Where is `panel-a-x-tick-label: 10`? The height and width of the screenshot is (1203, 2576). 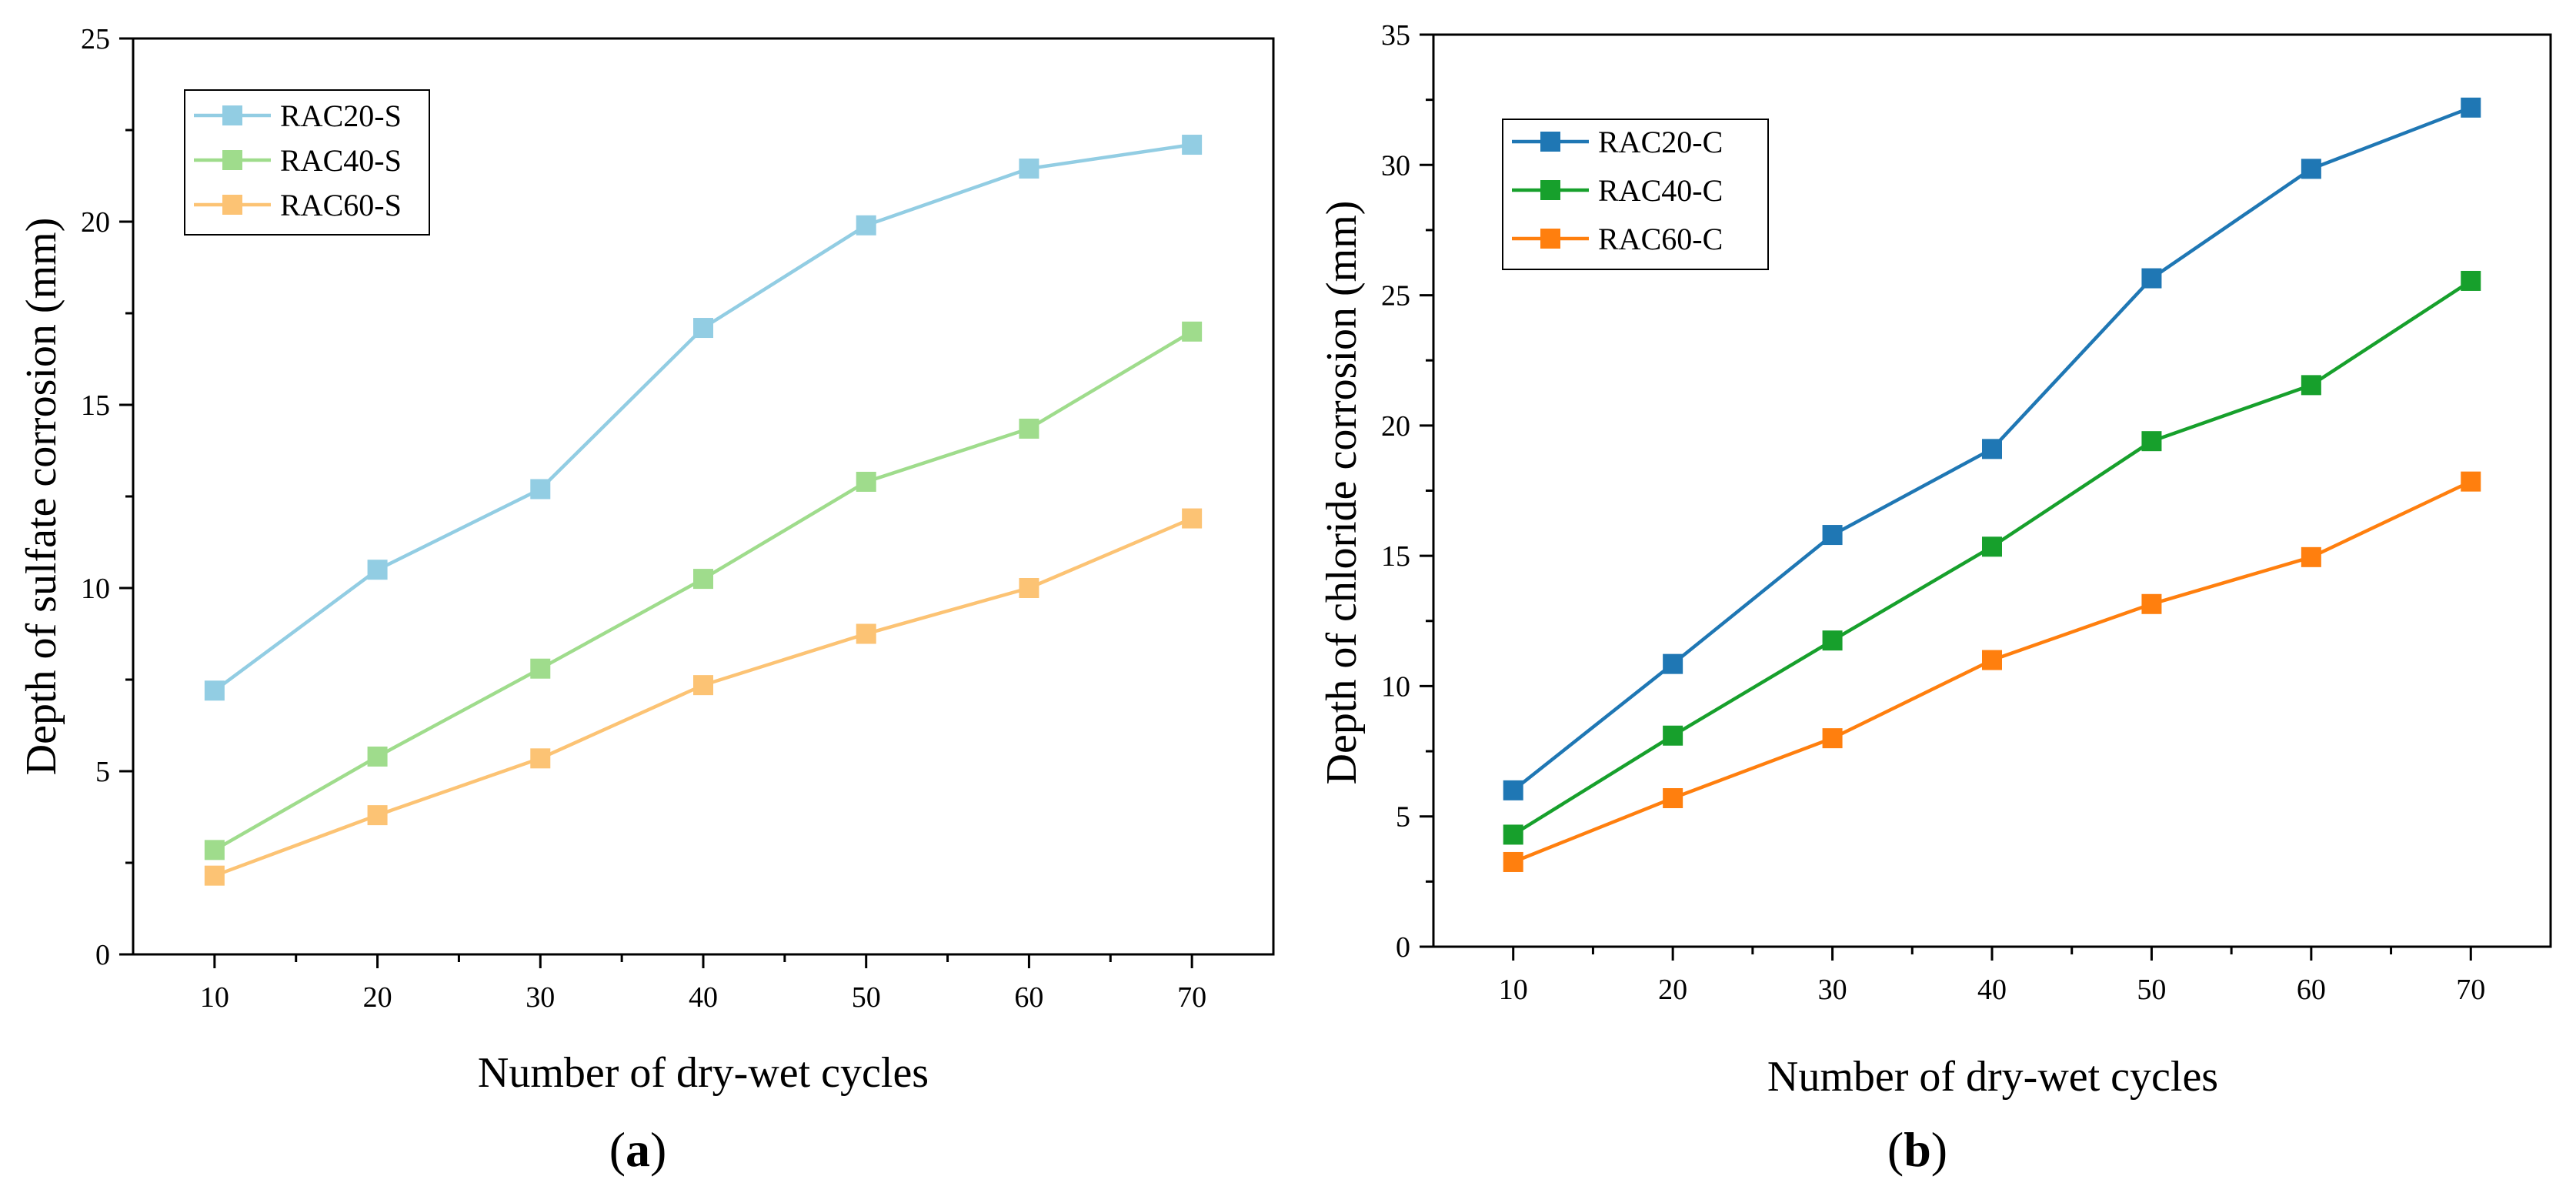 panel-a-x-tick-label: 10 is located at coordinates (215, 998).